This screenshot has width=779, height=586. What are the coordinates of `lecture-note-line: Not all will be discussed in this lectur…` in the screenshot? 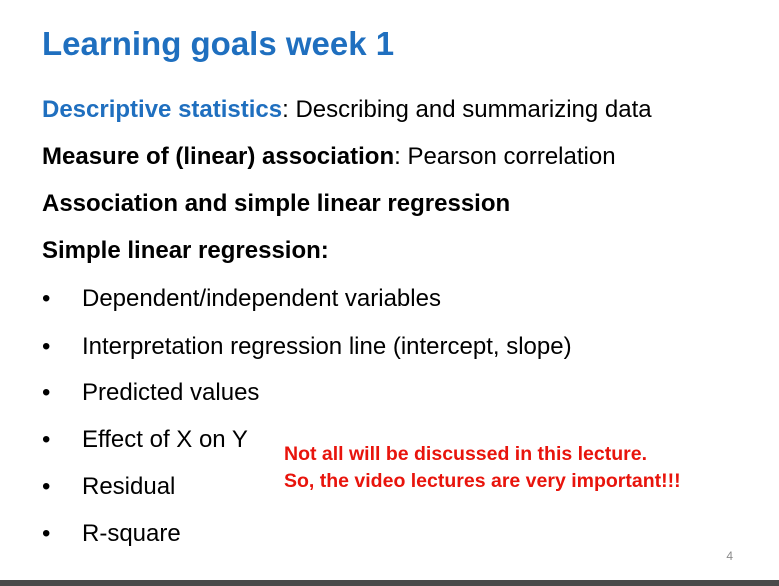 It's located at (466, 454).